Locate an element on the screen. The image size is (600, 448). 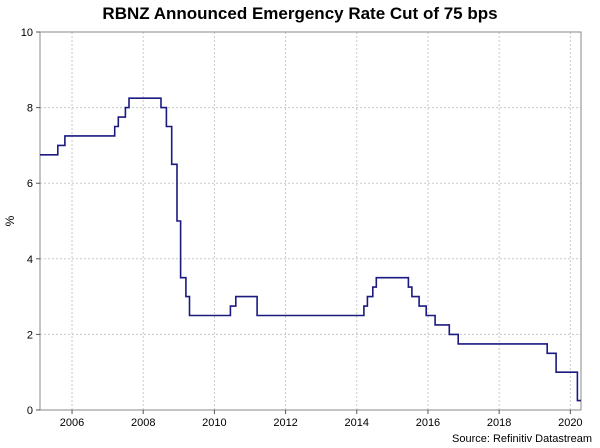
x-tick-label-2012: 2012 is located at coordinates (285, 423).